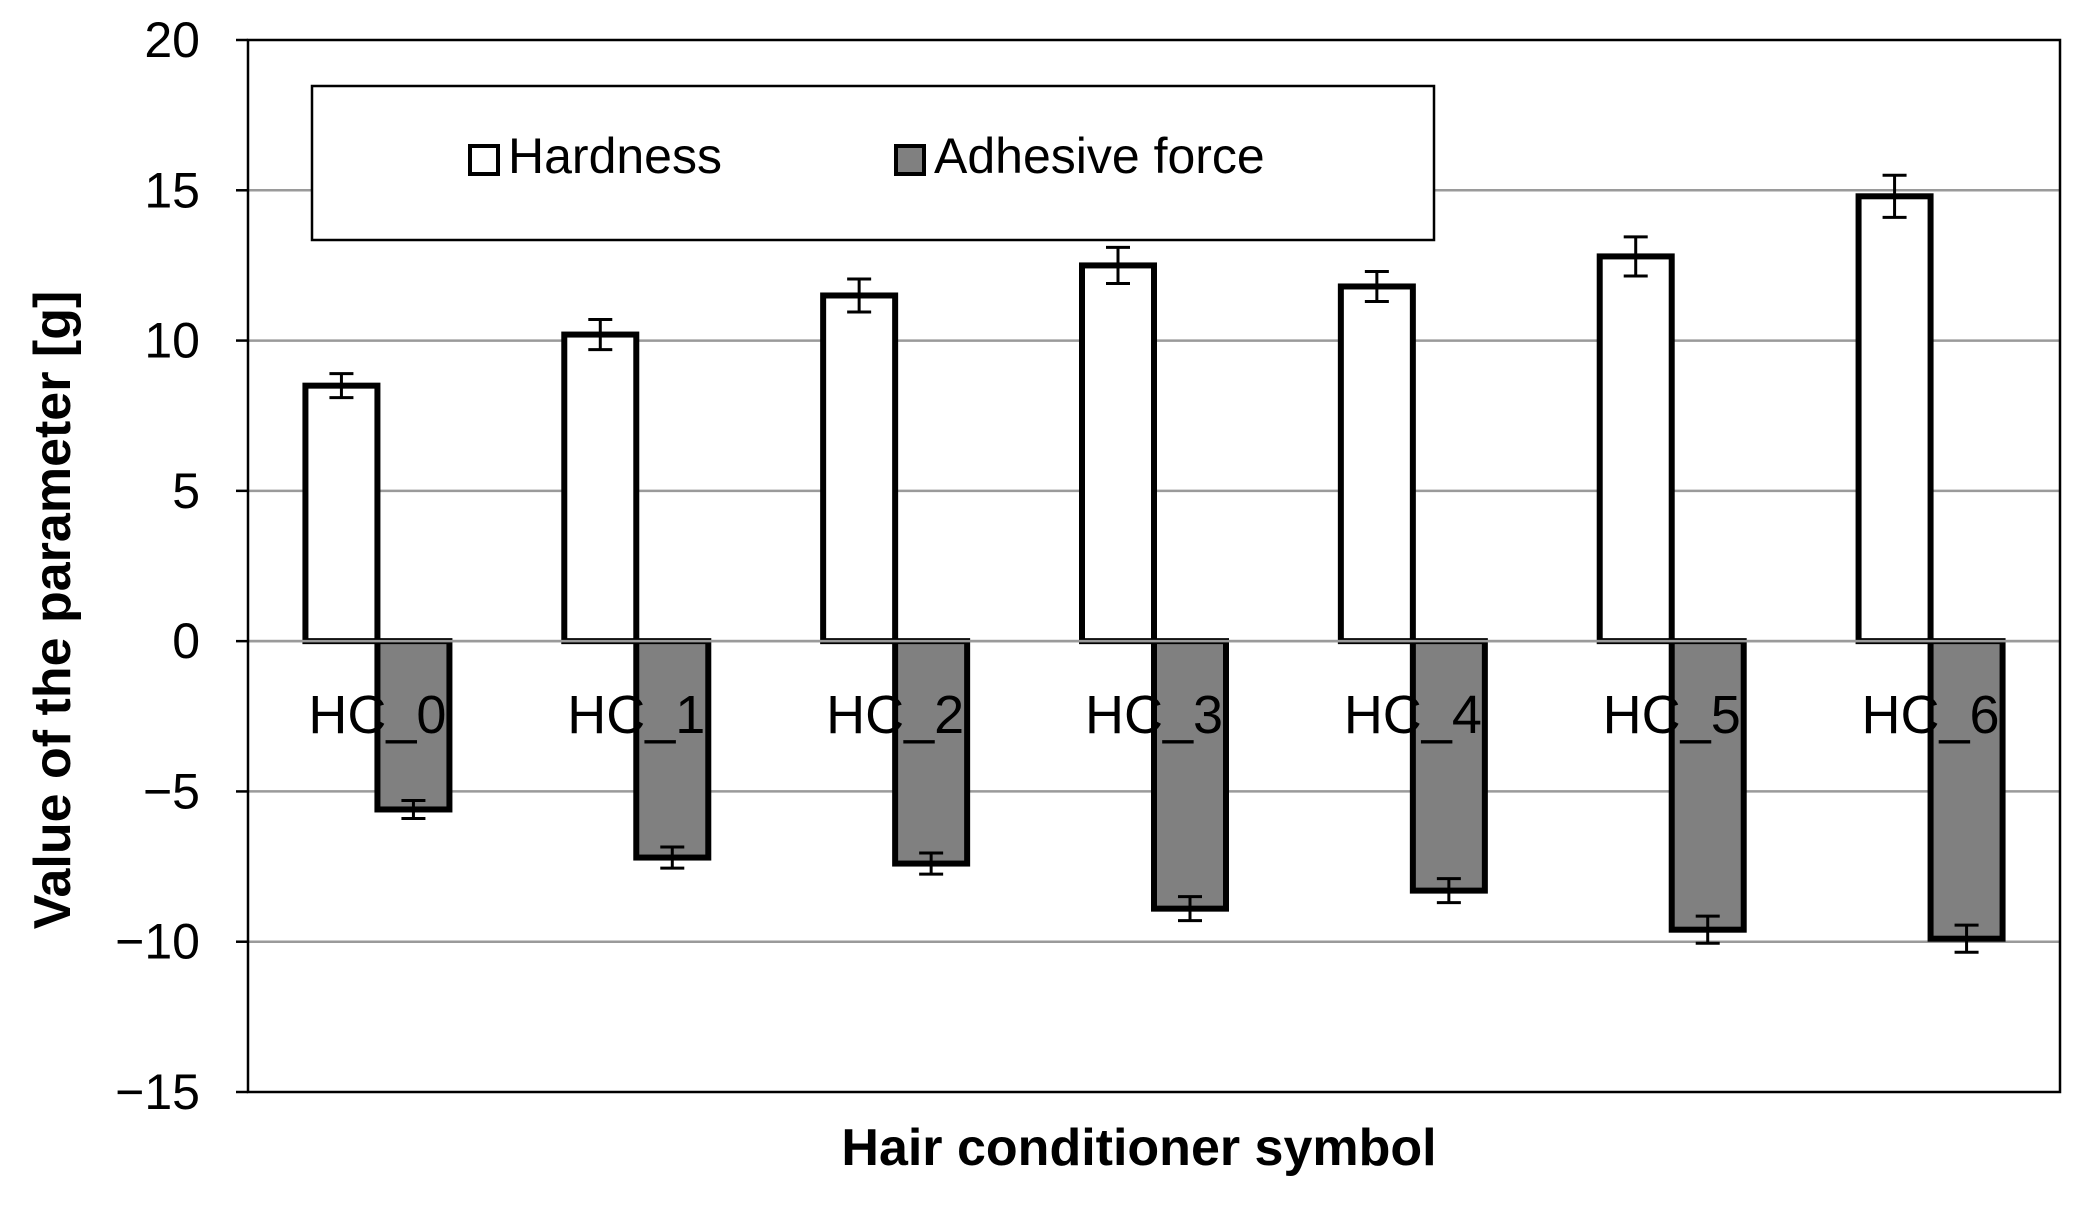  What do you see at coordinates (53, 610) in the screenshot?
I see `y-axis-title: Value of the parameter [g]` at bounding box center [53, 610].